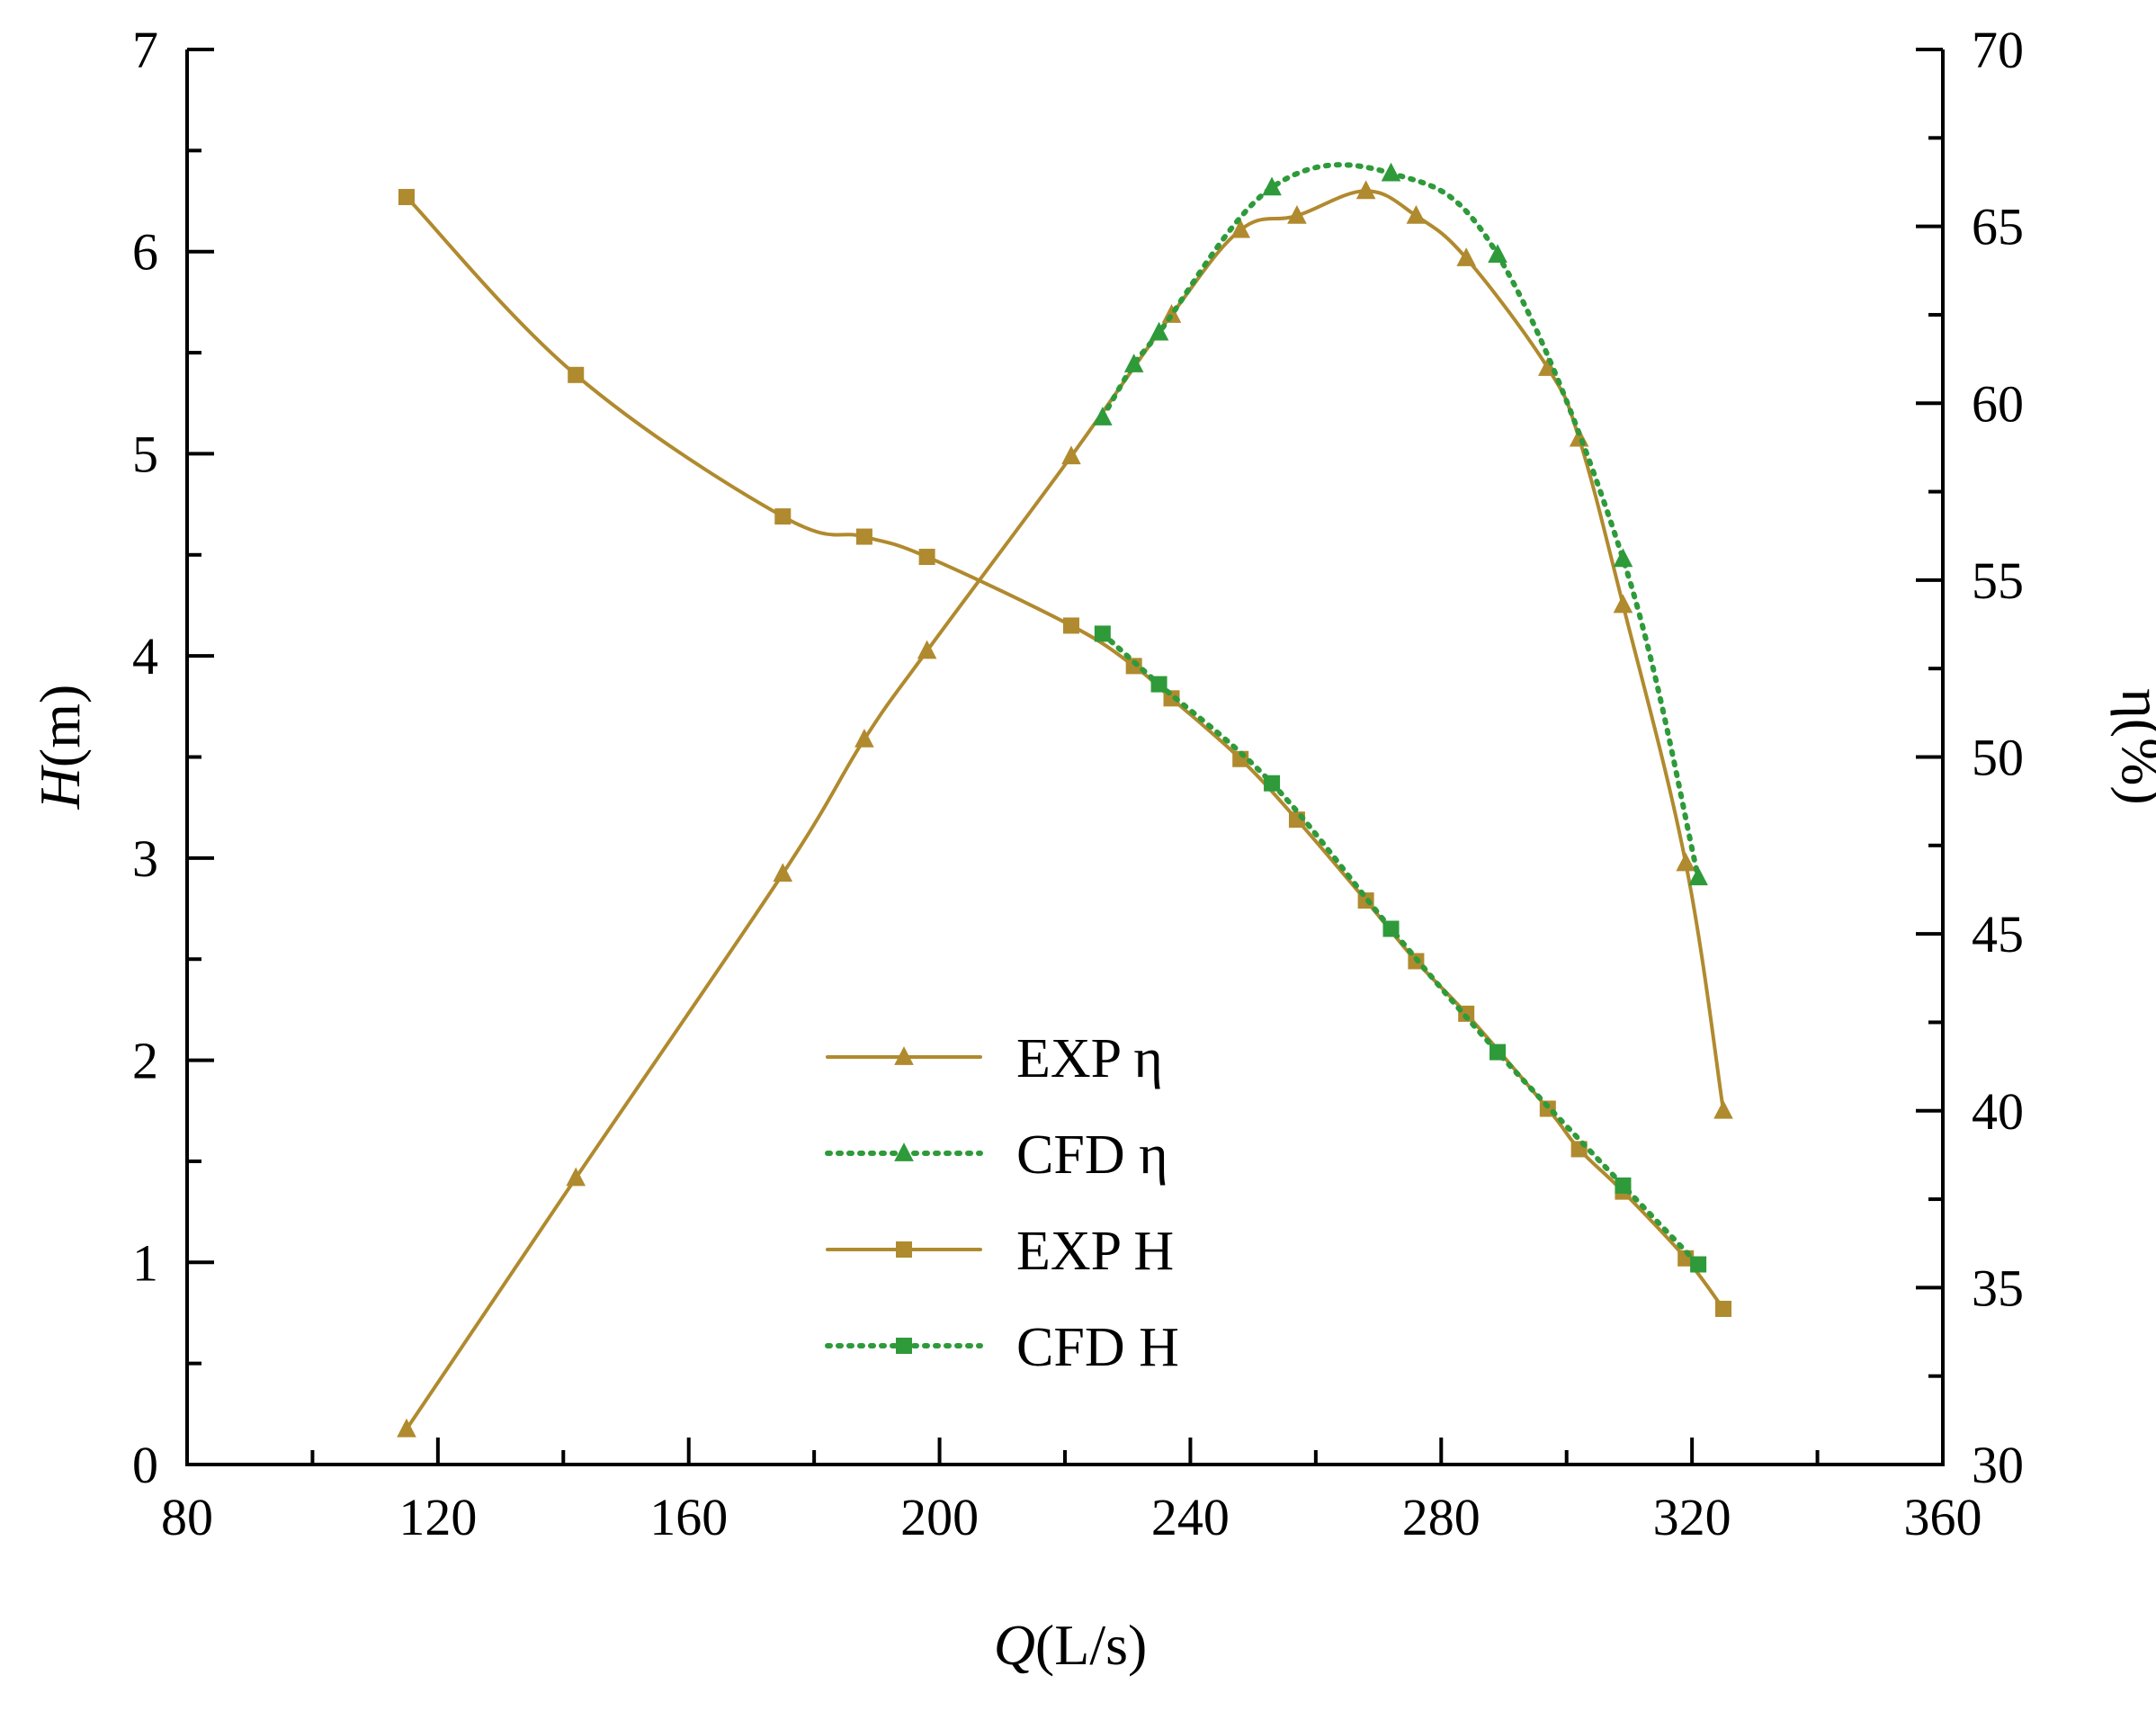  Describe the element at coordinates (2133, 746) in the screenshot. I see `y-right-axis-title: η(%)` at that location.